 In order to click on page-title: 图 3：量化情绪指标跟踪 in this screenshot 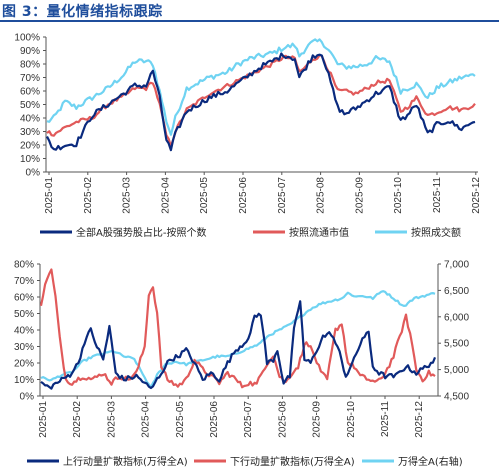, I will do `click(82, 12)`.